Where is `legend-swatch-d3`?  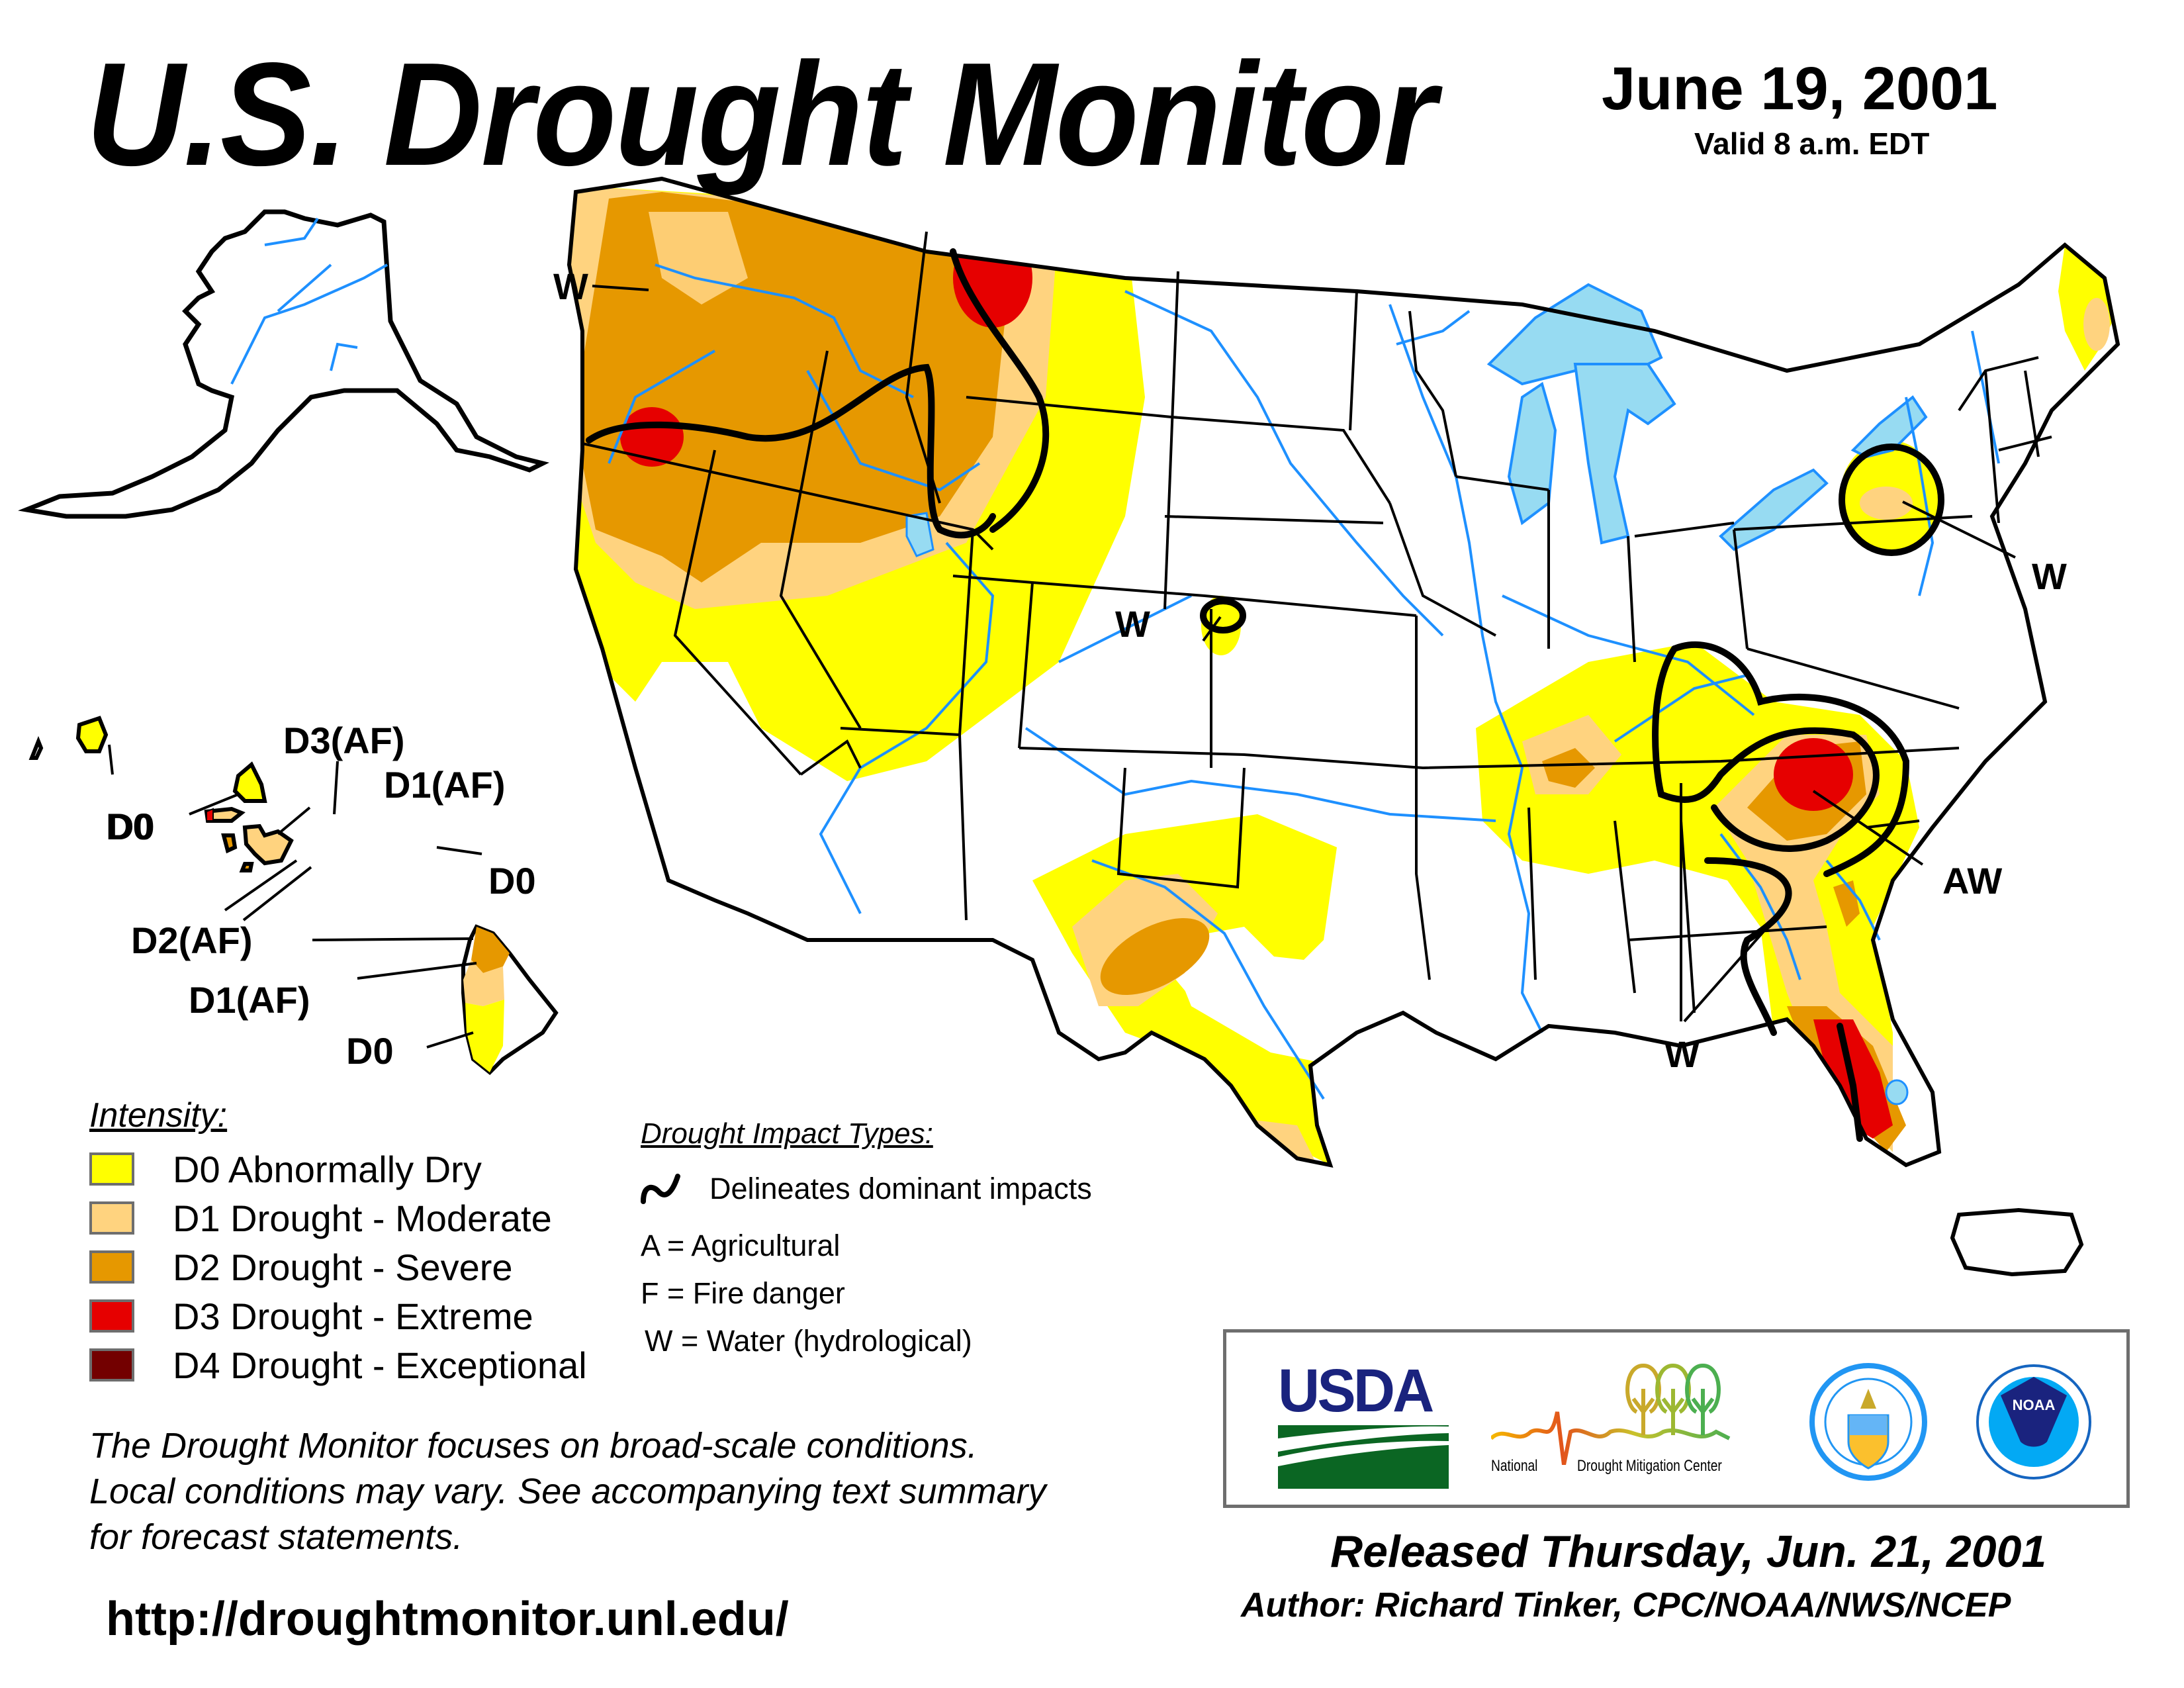
legend-swatch-d3 is located at coordinates (111, 1316).